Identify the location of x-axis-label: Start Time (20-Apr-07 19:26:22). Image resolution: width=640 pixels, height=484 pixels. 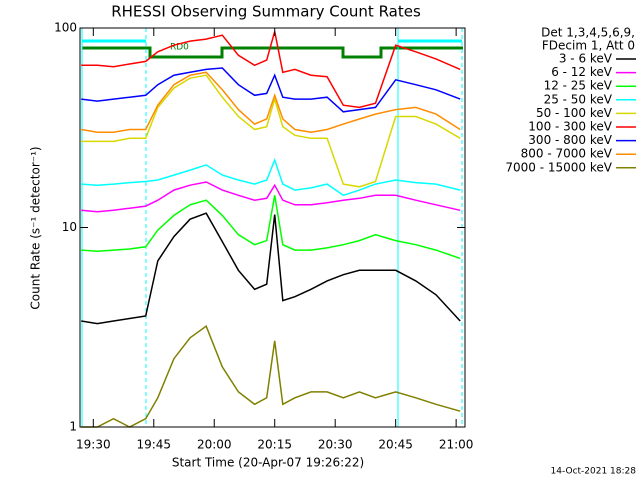
(268, 463).